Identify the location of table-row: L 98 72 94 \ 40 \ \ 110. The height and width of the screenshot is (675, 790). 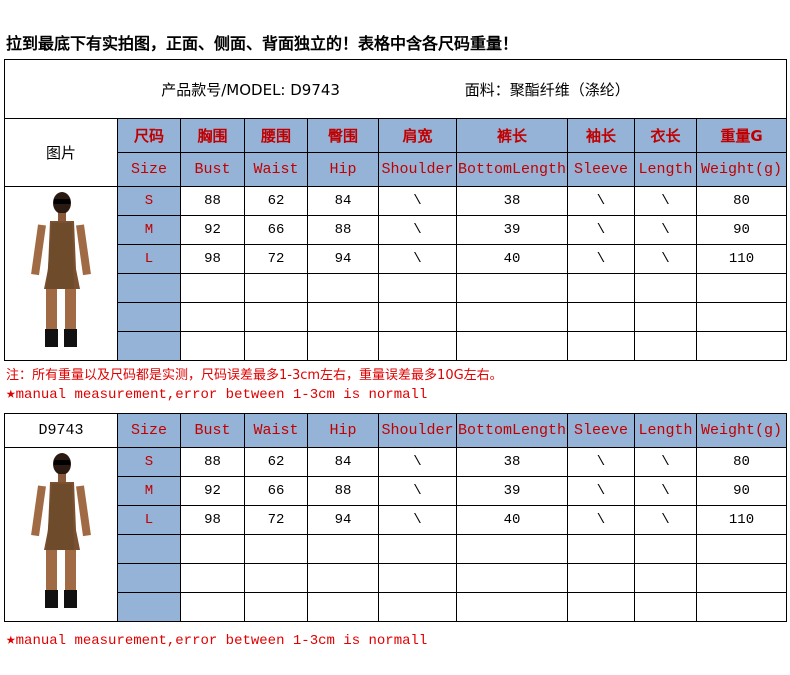
(396, 259).